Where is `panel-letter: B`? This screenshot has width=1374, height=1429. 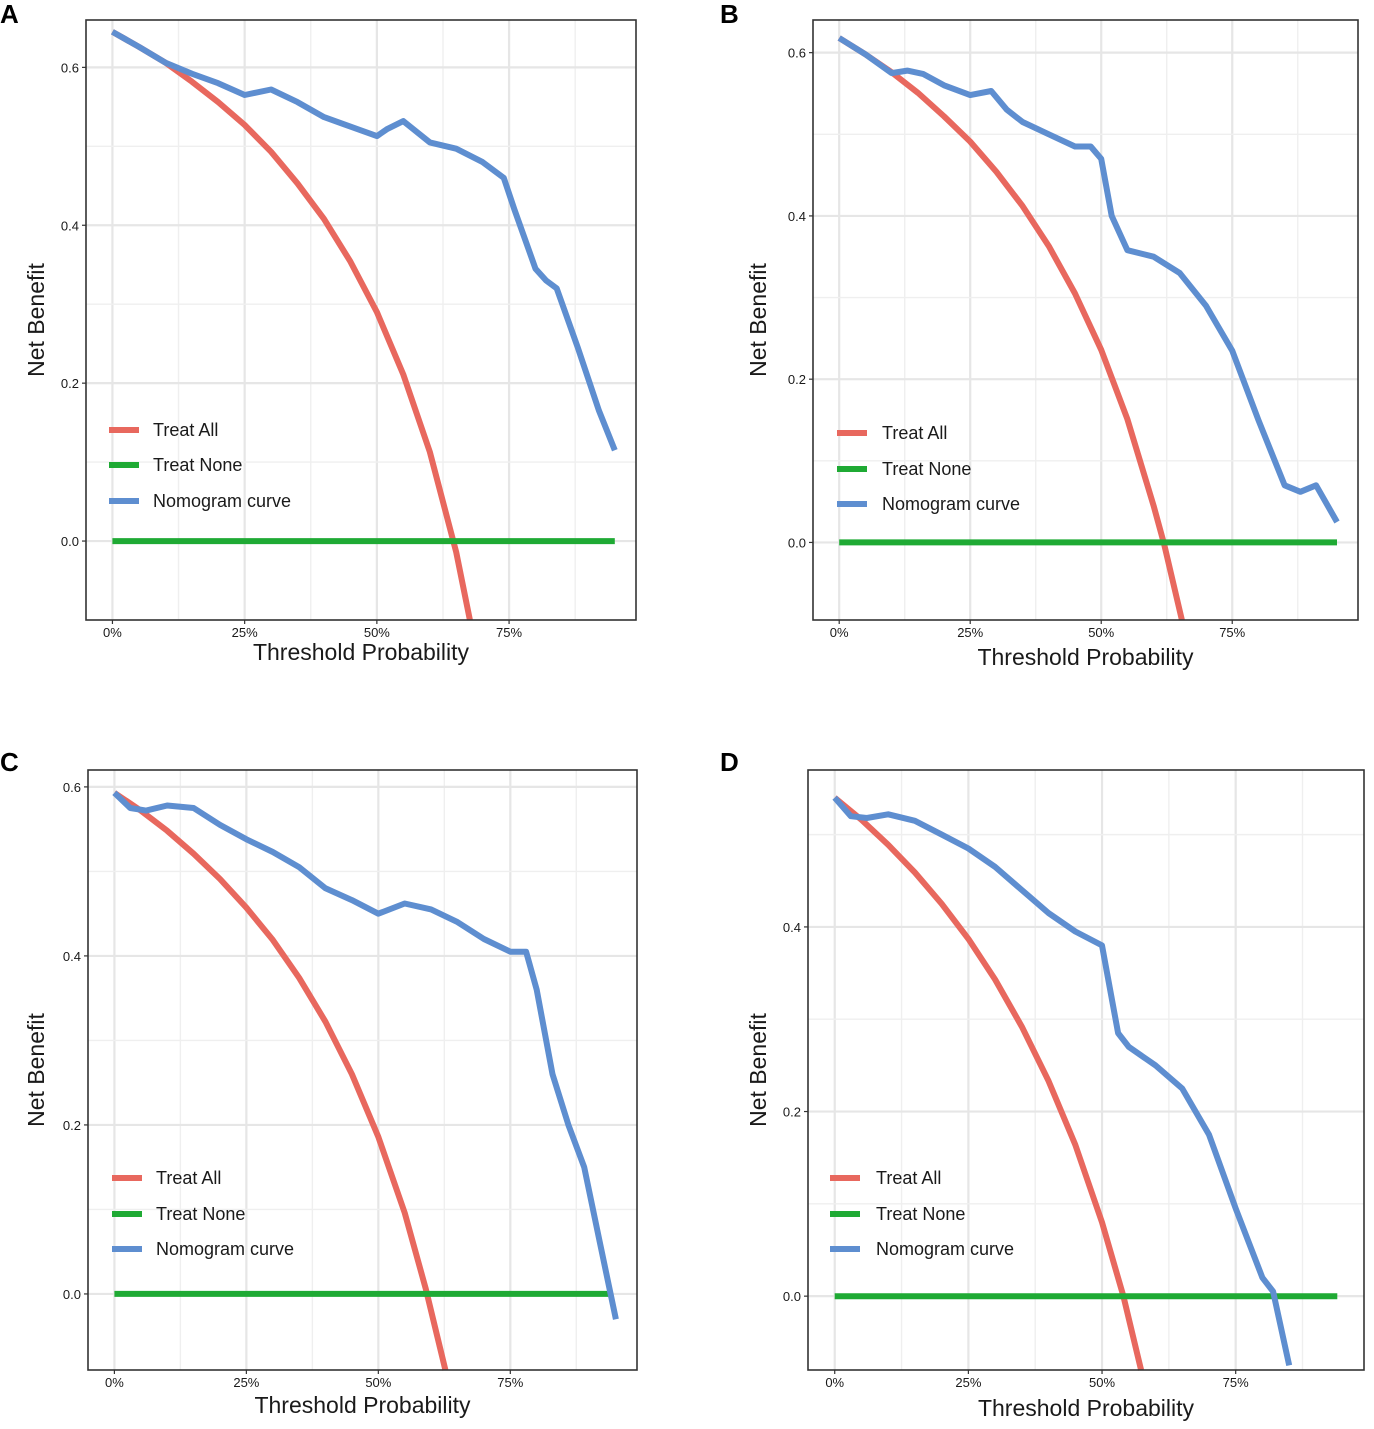
panel-letter: B is located at coordinates (729, 14).